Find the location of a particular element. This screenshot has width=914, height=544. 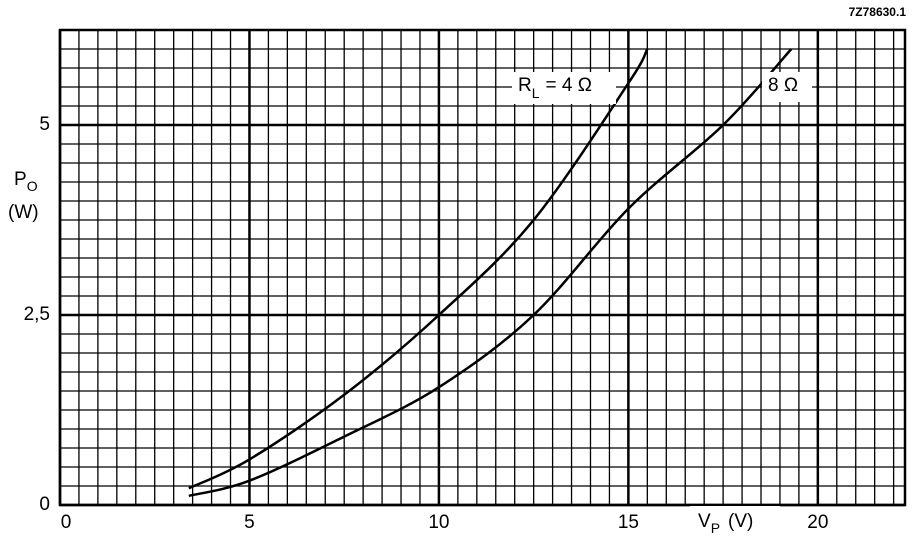

y-axis-label: PO is located at coordinates (26, 181).